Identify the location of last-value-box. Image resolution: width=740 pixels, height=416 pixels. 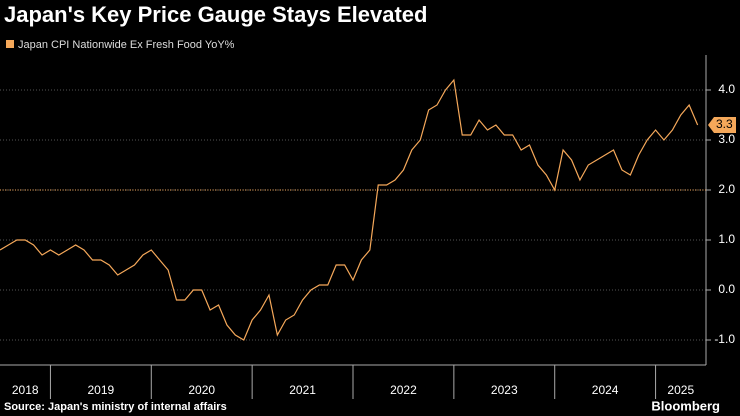
(722, 125).